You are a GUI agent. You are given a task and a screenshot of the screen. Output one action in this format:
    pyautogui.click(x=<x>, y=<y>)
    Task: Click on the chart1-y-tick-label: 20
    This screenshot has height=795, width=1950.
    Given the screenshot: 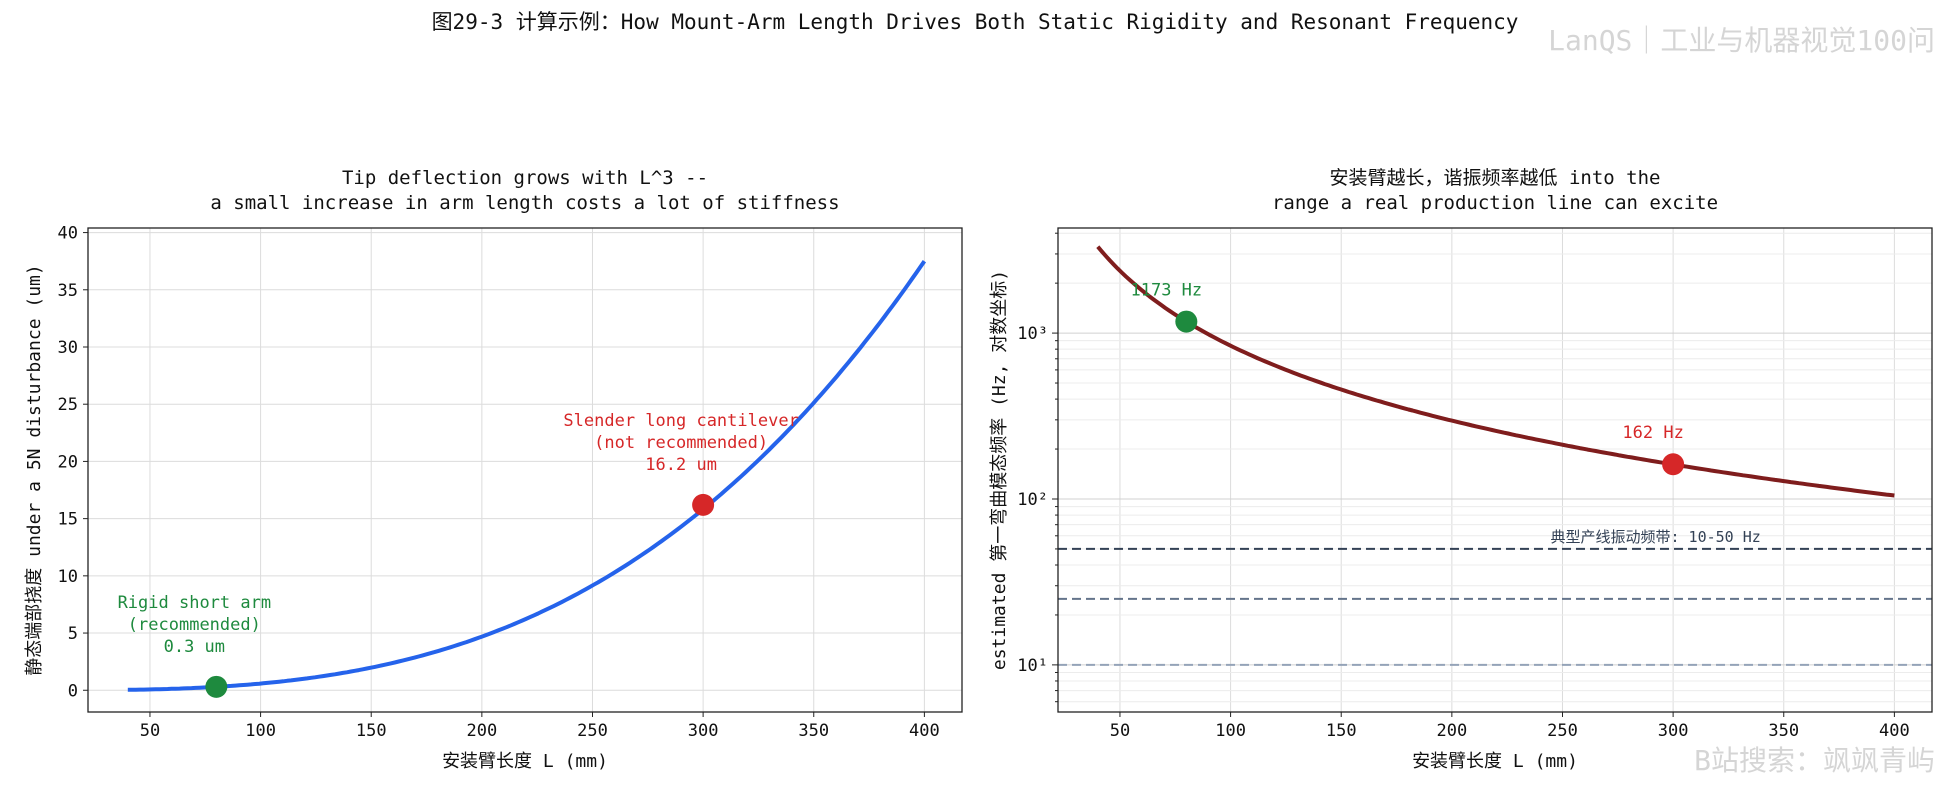 What is the action you would take?
    pyautogui.click(x=68, y=462)
    